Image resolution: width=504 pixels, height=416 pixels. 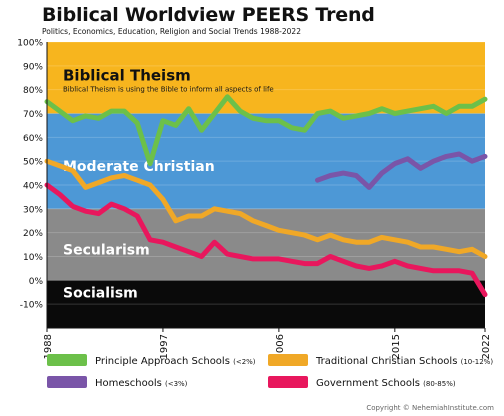 I want to click on y-tick-label: 40%, so click(x=33, y=187).